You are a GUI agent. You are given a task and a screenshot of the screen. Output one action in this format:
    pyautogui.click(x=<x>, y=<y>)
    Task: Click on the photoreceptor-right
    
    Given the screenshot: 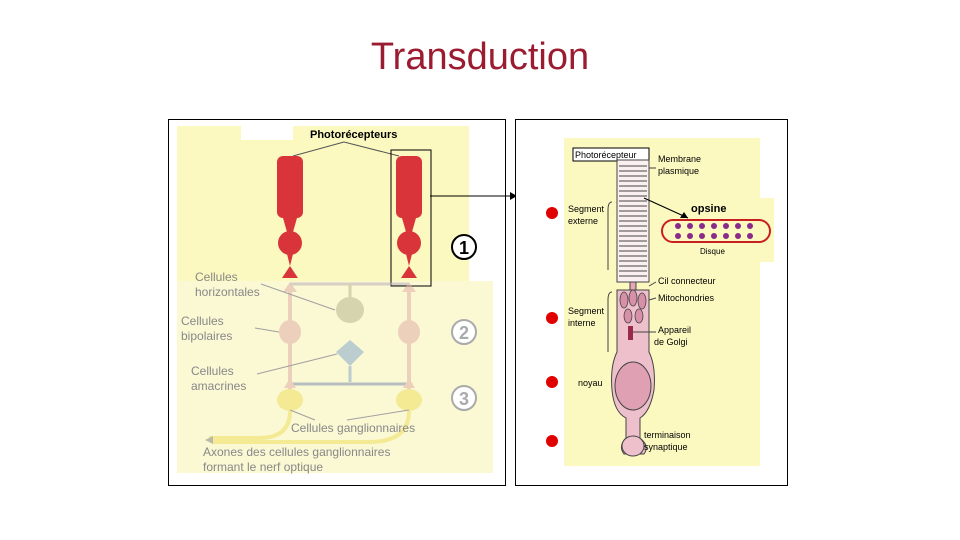 What is the action you would take?
    pyautogui.click(x=409, y=217)
    